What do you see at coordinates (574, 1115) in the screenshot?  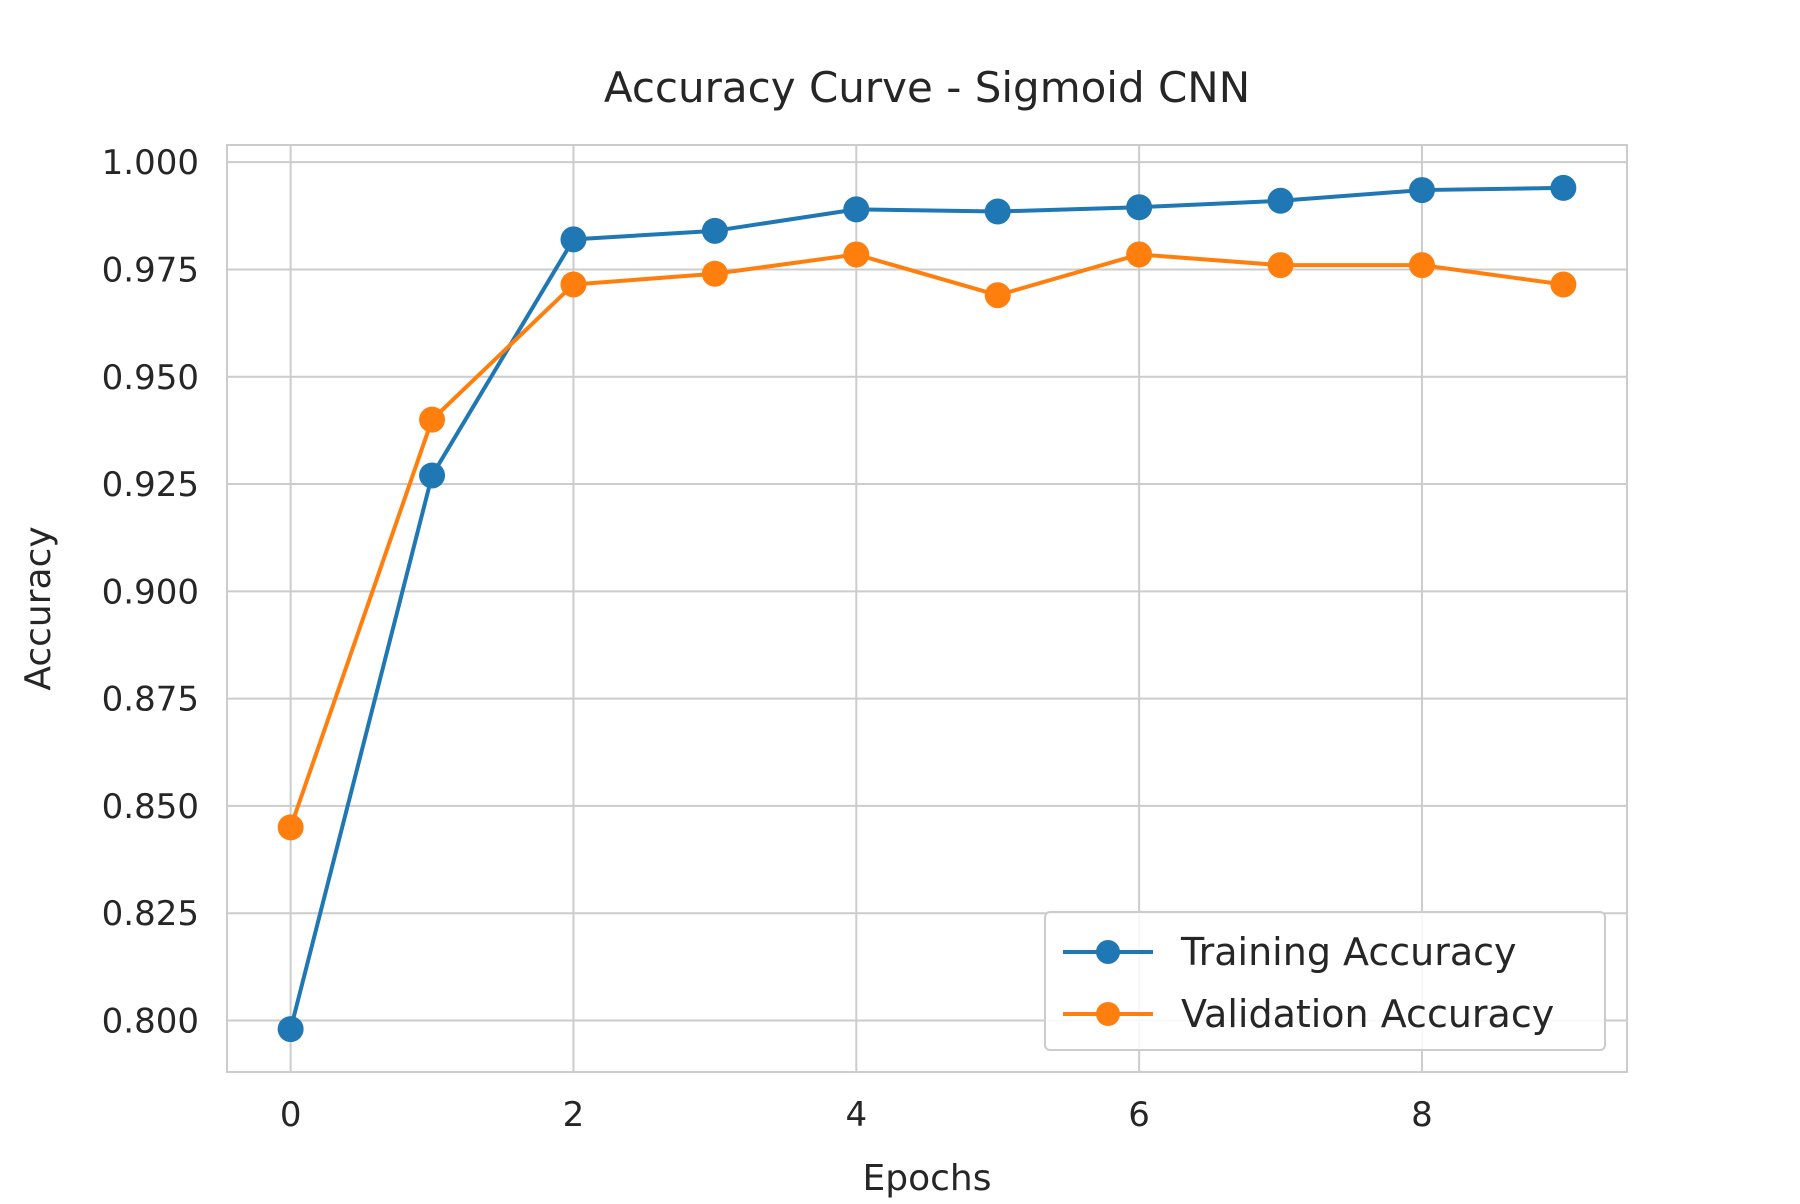 I see `x-tick-label: 2` at bounding box center [574, 1115].